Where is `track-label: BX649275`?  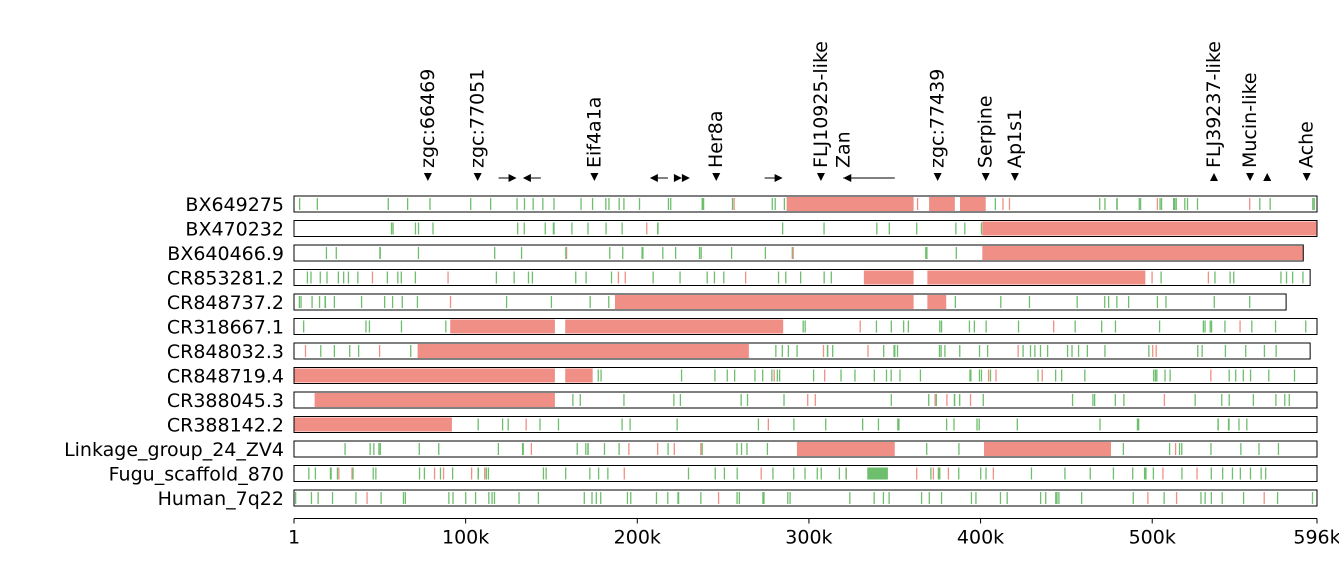
track-label: BX649275 is located at coordinates (234, 205).